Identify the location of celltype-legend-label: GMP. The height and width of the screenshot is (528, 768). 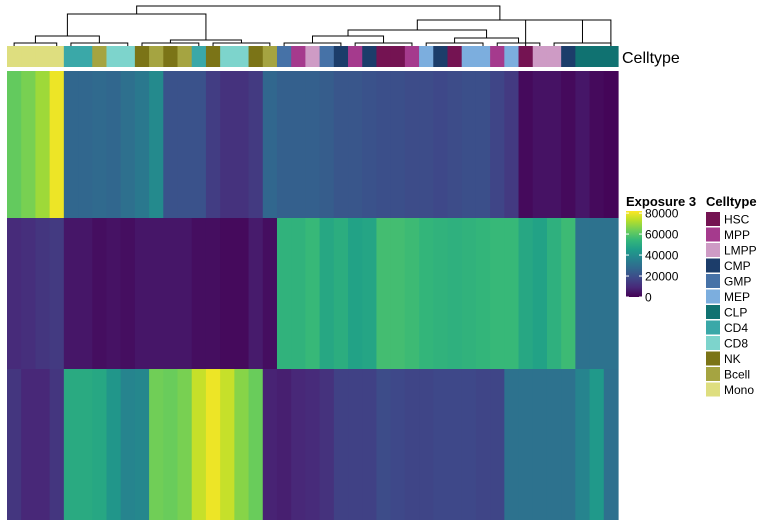
(737, 282).